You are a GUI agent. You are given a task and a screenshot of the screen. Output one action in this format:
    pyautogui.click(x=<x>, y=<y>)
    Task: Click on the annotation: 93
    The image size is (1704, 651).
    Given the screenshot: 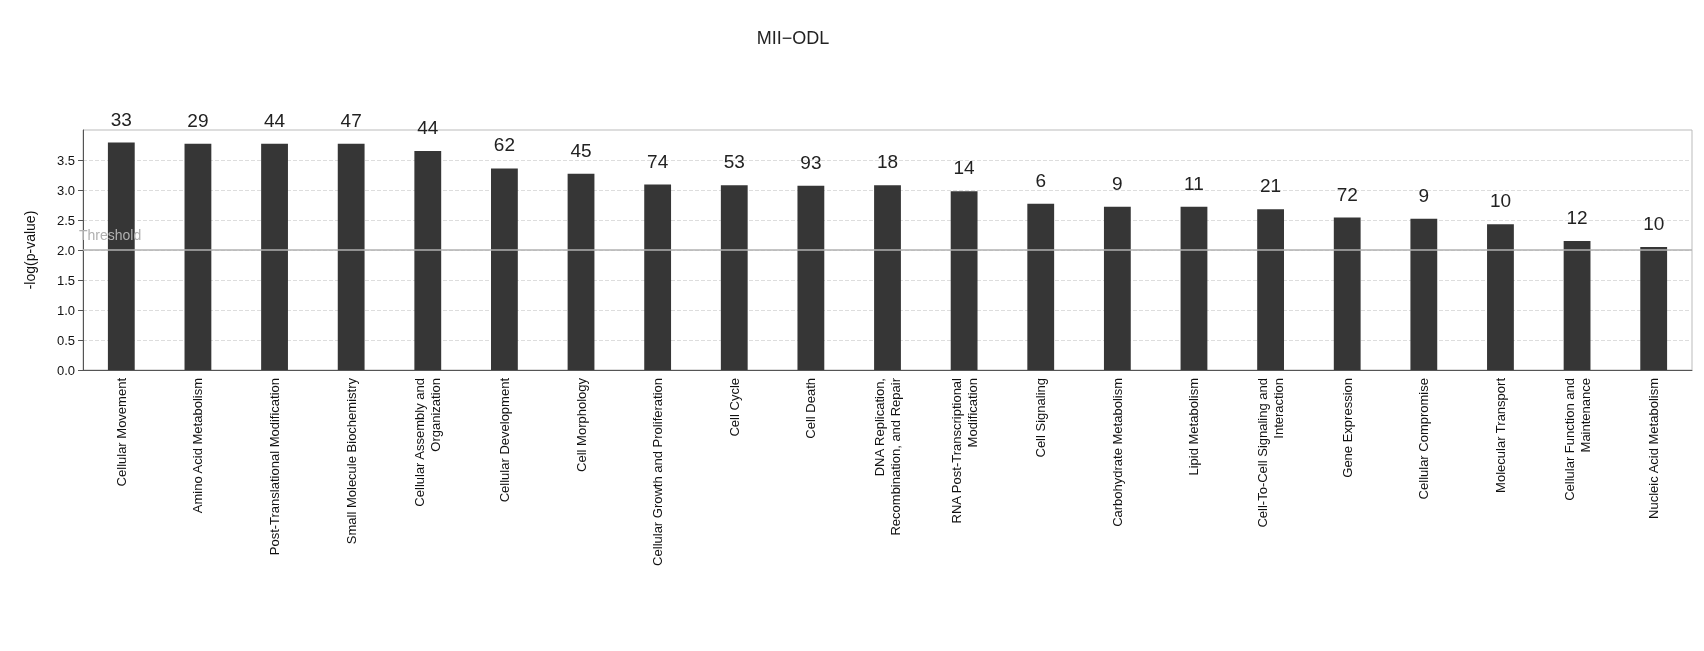 What is the action you would take?
    pyautogui.click(x=811, y=162)
    